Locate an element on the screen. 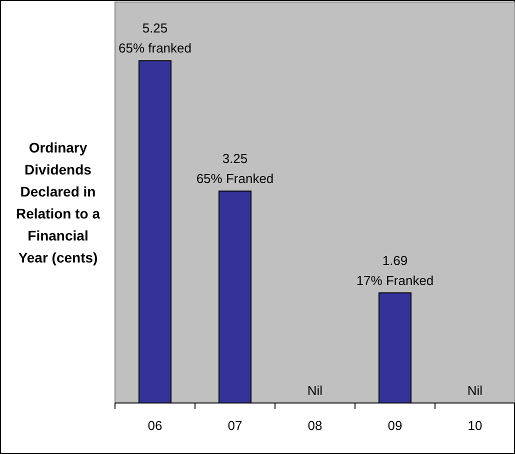 The width and height of the screenshot is (515, 454). x-tick-label: 09 is located at coordinates (395, 425).